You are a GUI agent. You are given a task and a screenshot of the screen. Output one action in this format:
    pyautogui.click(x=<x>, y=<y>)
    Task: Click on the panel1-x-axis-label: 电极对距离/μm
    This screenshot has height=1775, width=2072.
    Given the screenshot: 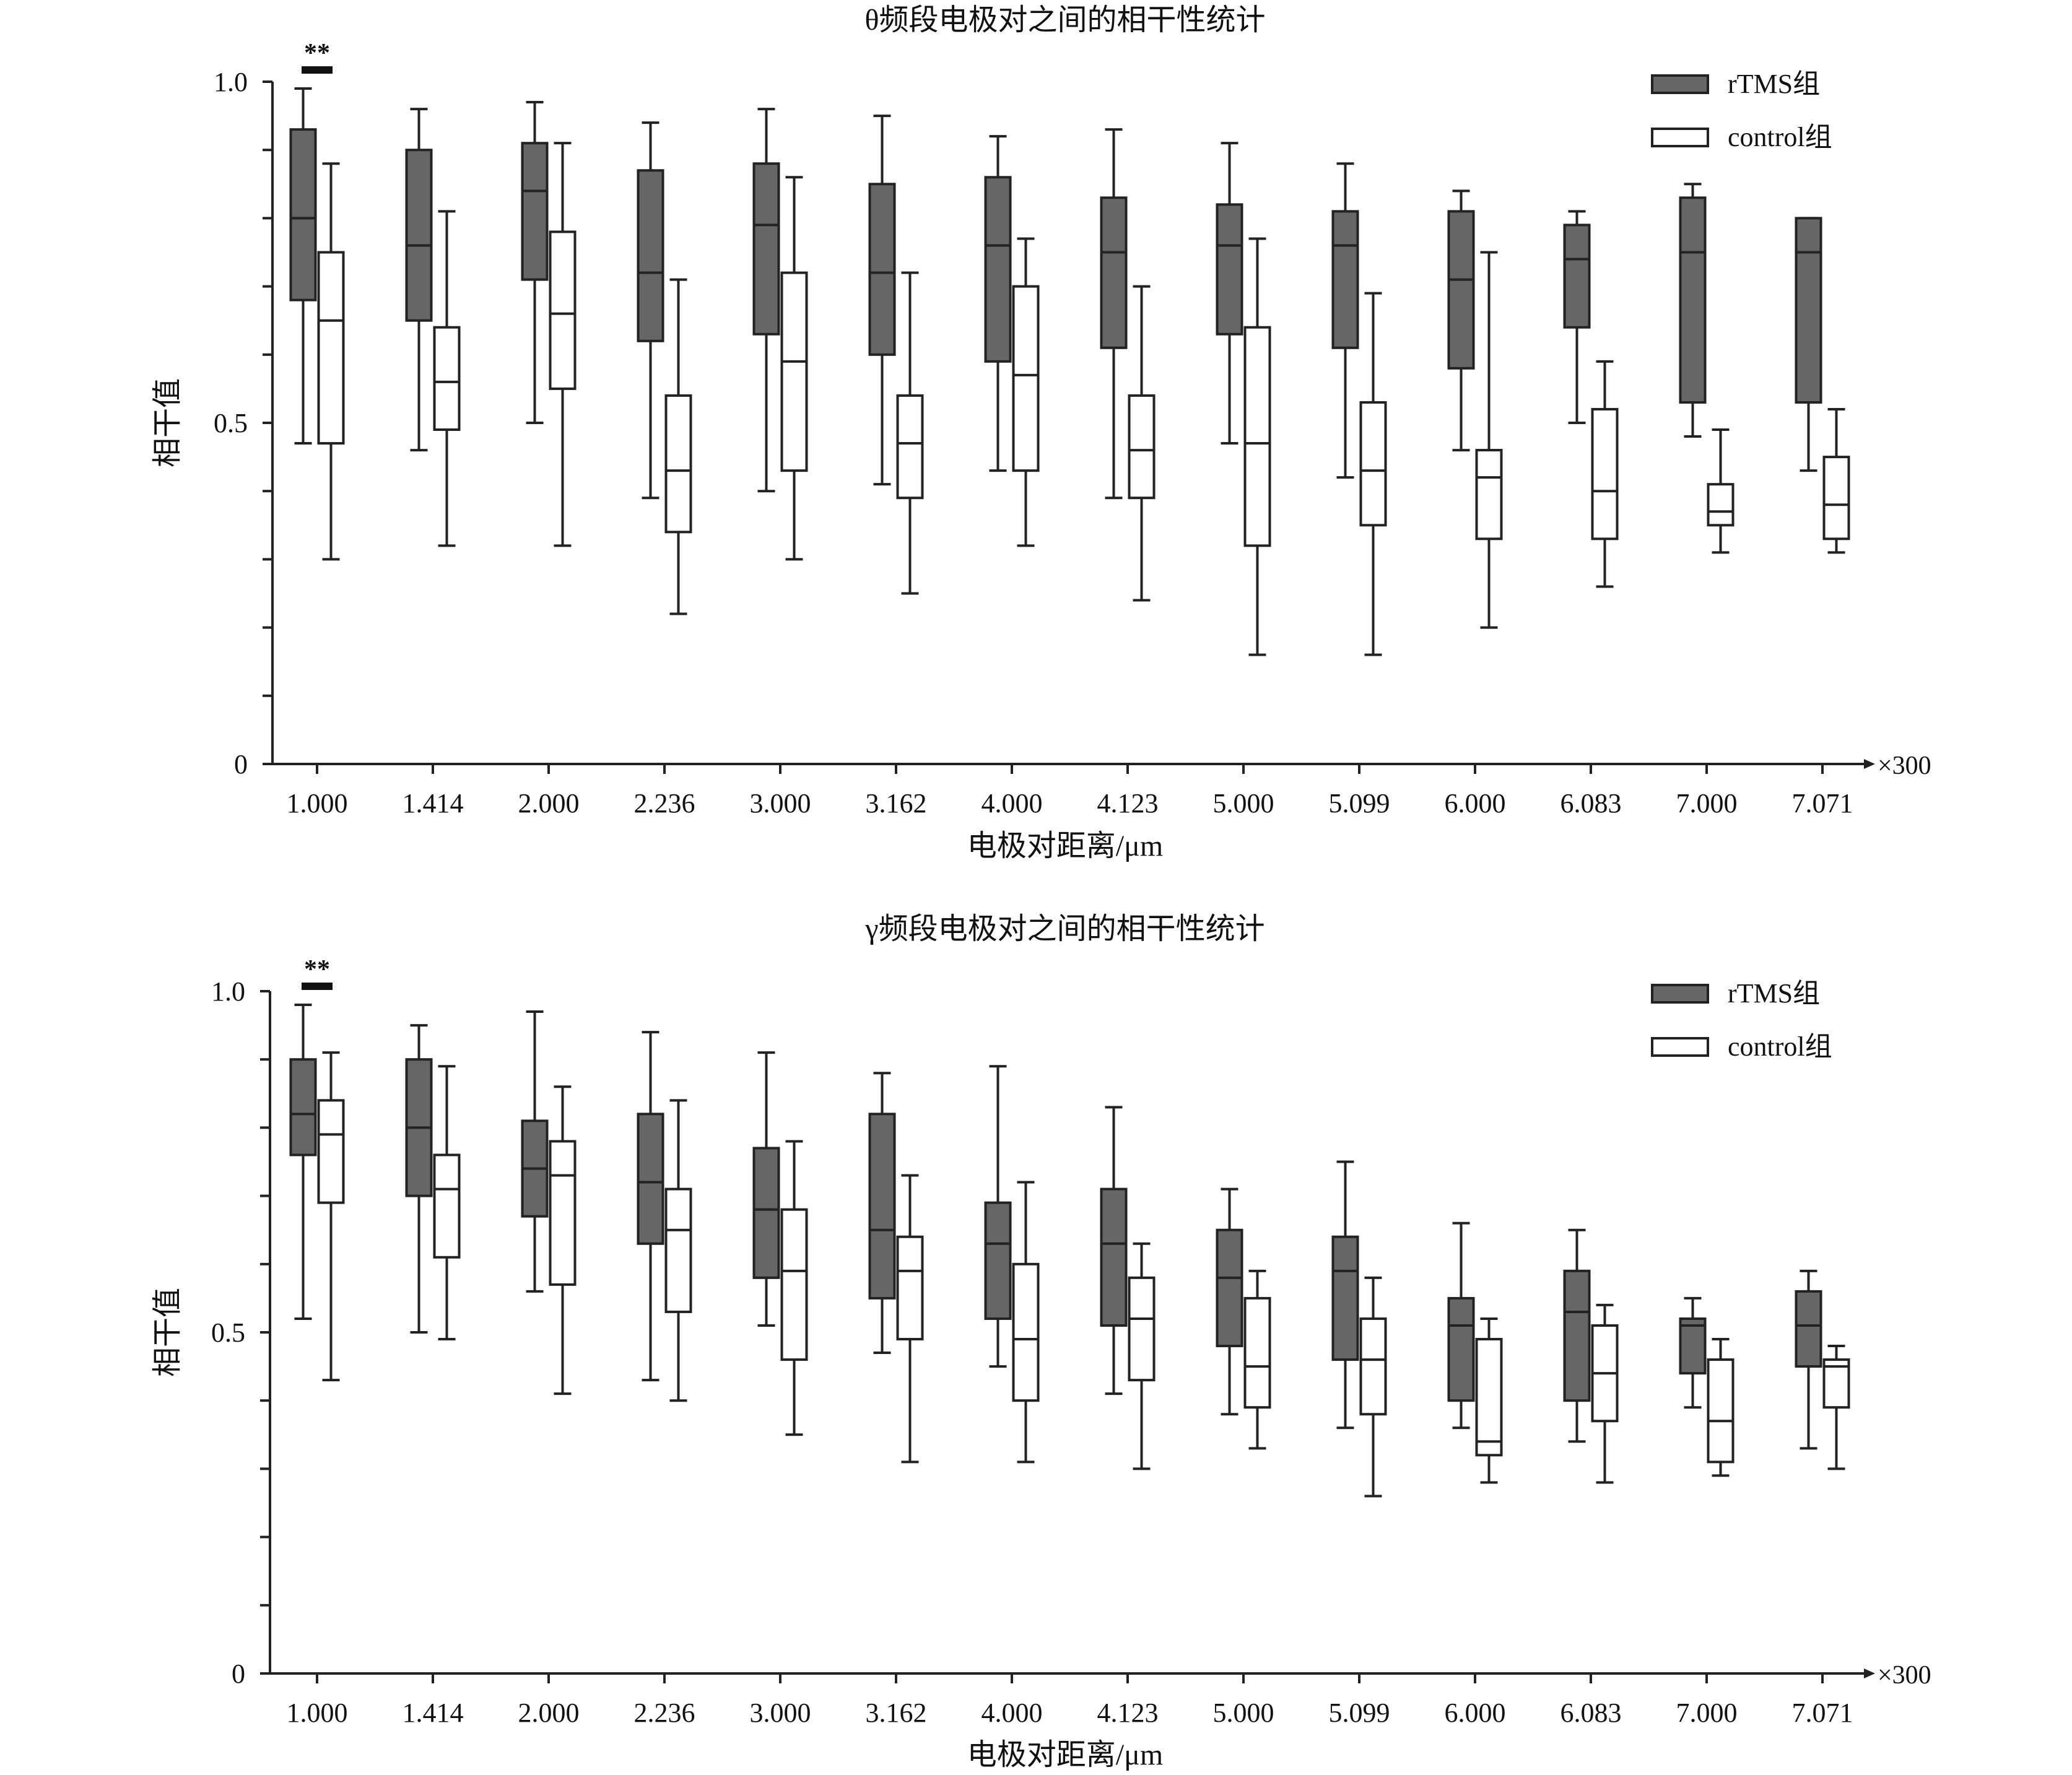 What is the action you would take?
    pyautogui.click(x=1065, y=846)
    